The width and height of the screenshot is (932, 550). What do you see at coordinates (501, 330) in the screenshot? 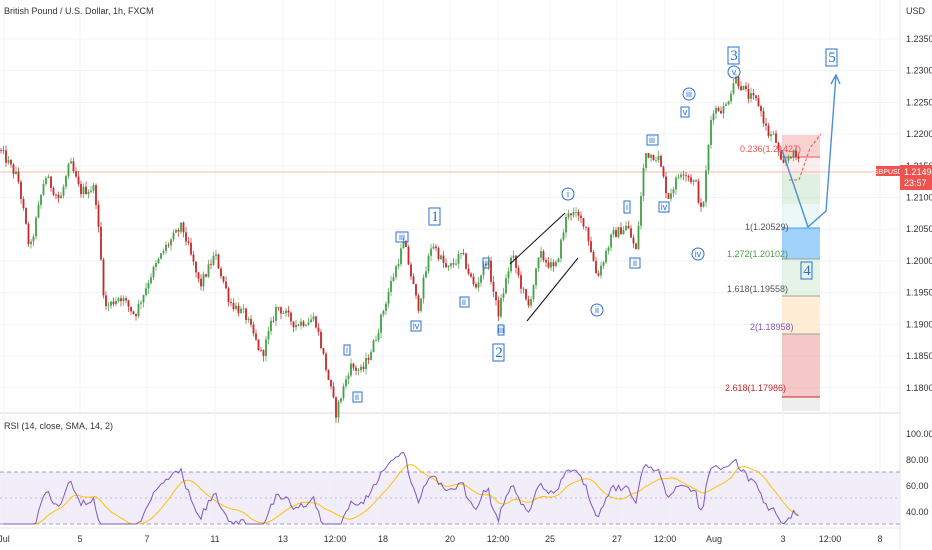
I see `minor-box-iii-b` at bounding box center [501, 330].